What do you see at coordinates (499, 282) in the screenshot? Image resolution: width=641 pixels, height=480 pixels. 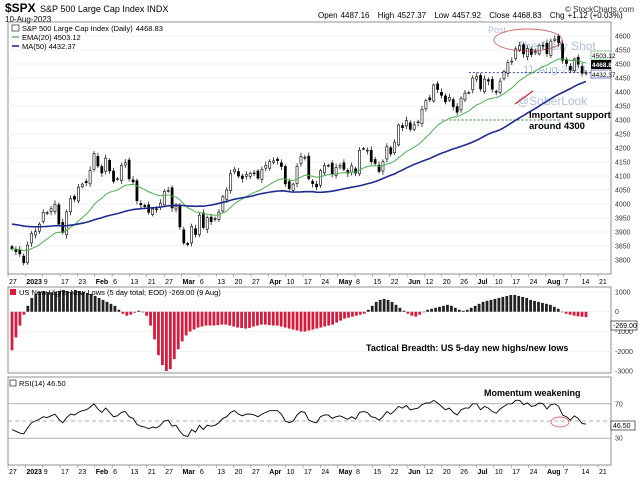 I see `x-tick-label: 10` at bounding box center [499, 282].